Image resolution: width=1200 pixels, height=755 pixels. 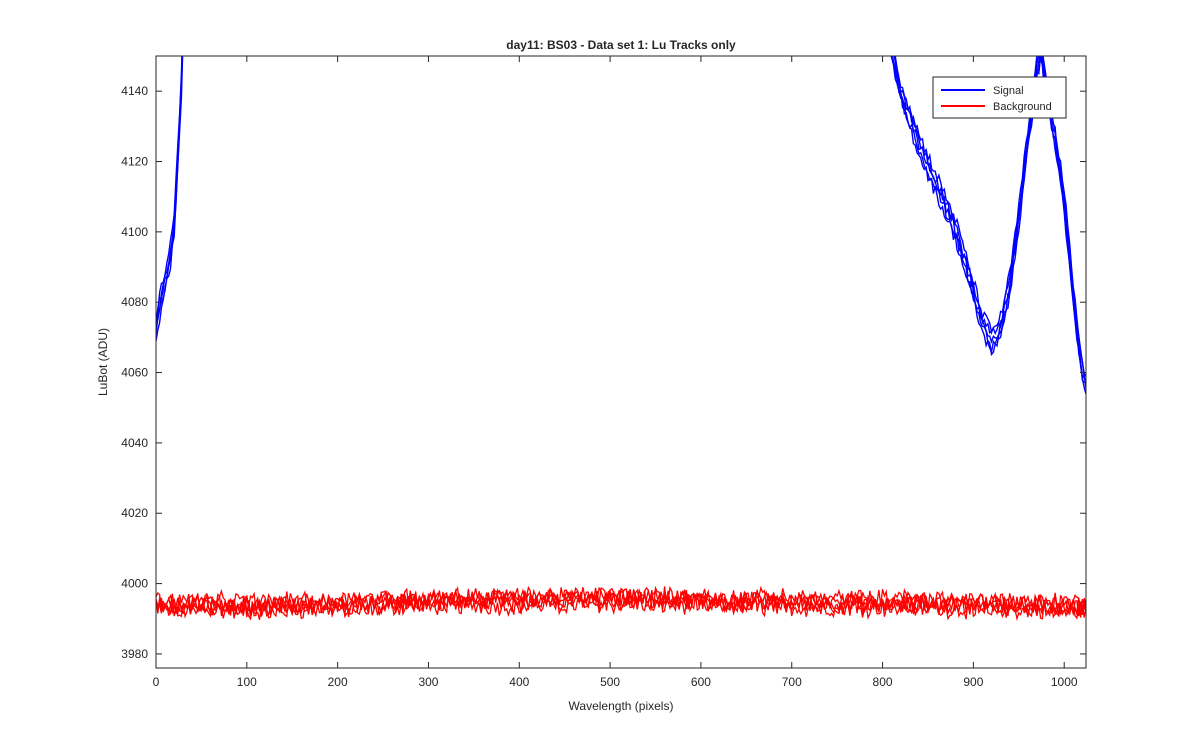 I want to click on x-tick-label: 0, so click(x=156, y=682).